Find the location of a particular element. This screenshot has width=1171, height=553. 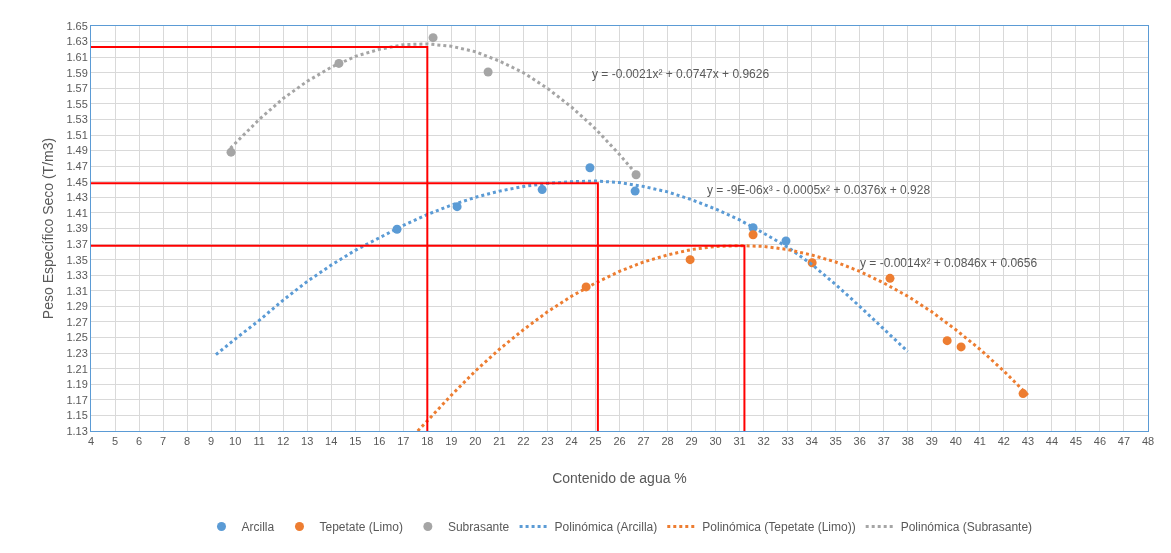

x-tick-label: 9 is located at coordinates (211, 441).